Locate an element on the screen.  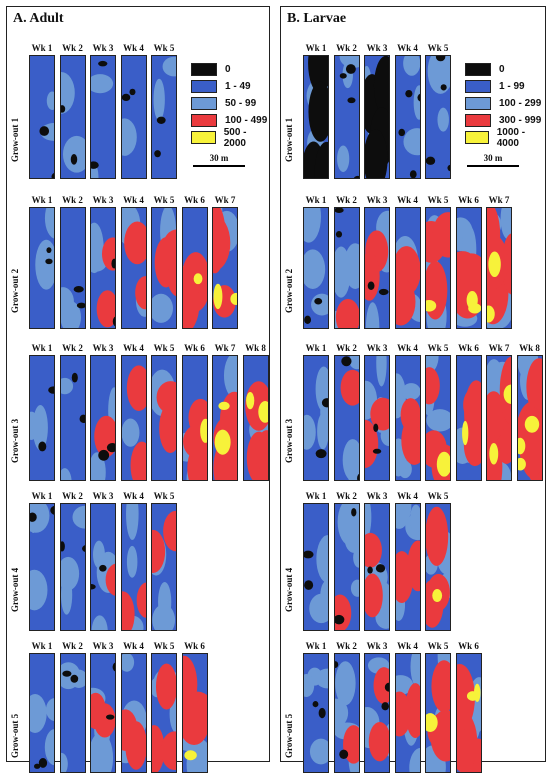
legend-item: 50 - 99 is located at coordinates (230, 103).